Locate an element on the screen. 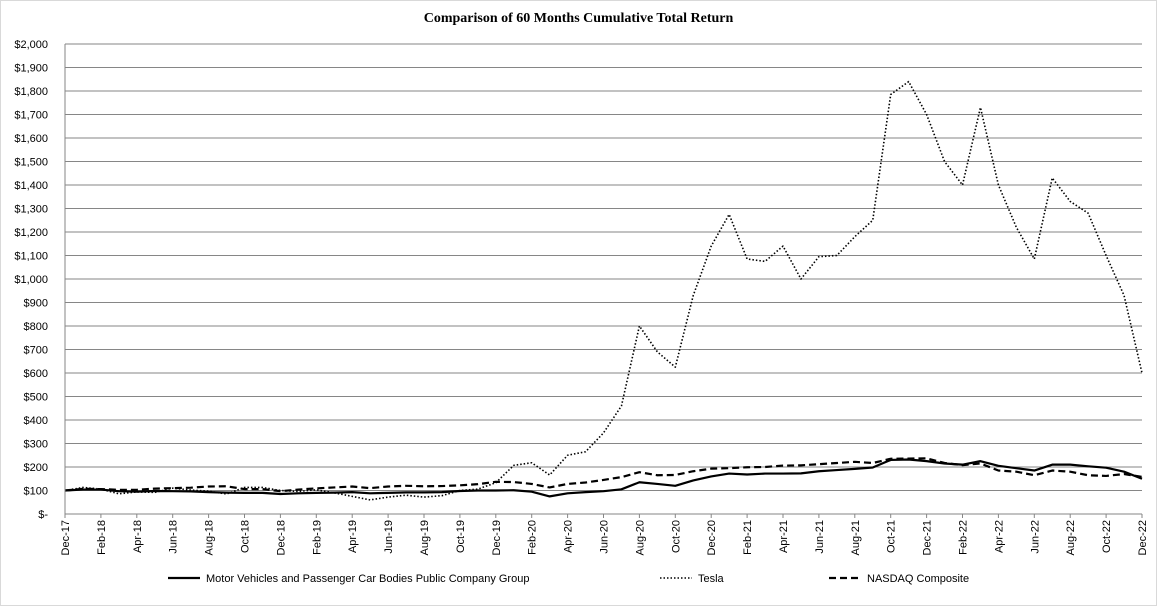 The height and width of the screenshot is (606, 1157). y-tick-label: $1,300 is located at coordinates (31, 210).